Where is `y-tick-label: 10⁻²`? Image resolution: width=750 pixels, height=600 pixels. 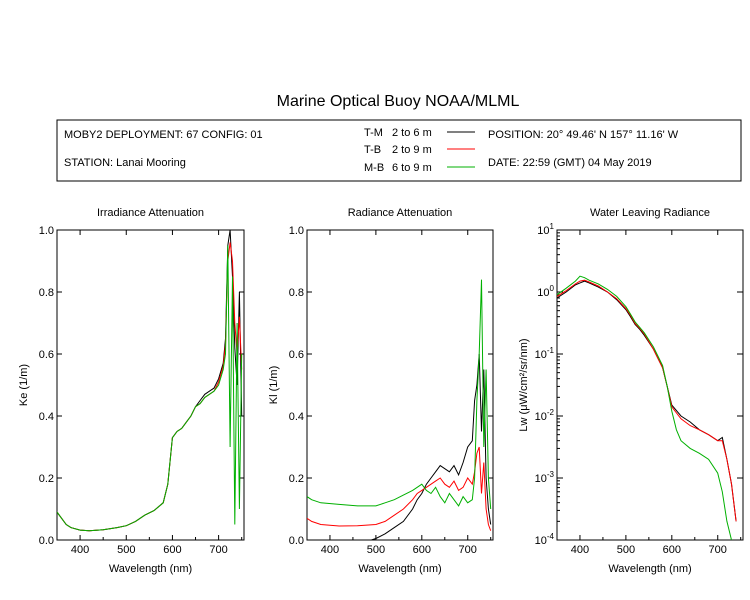 y-tick-label: 10⁻² is located at coordinates (545, 415).